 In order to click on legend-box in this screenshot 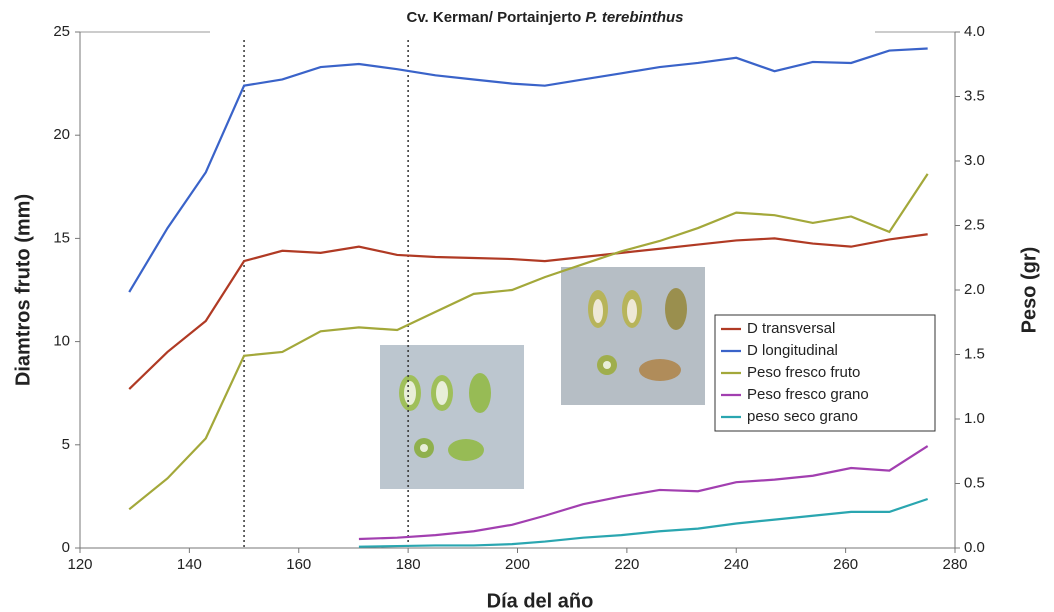, I will do `click(825, 373)`.